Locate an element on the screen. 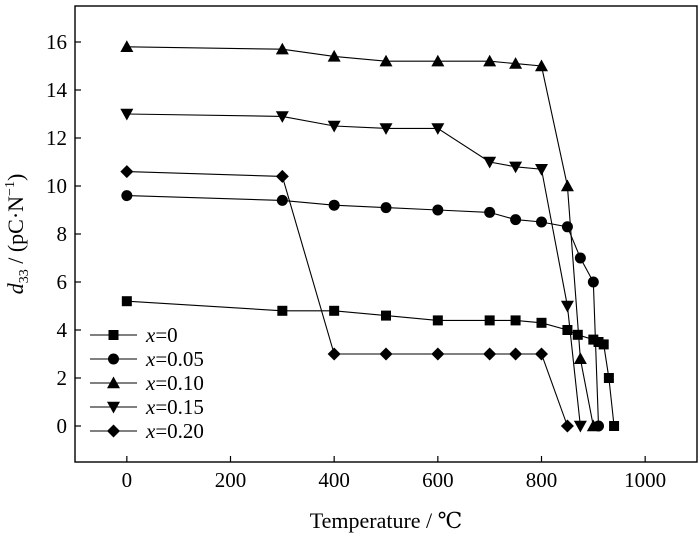  legend-label-value: =0.15 is located at coordinates (179, 407).